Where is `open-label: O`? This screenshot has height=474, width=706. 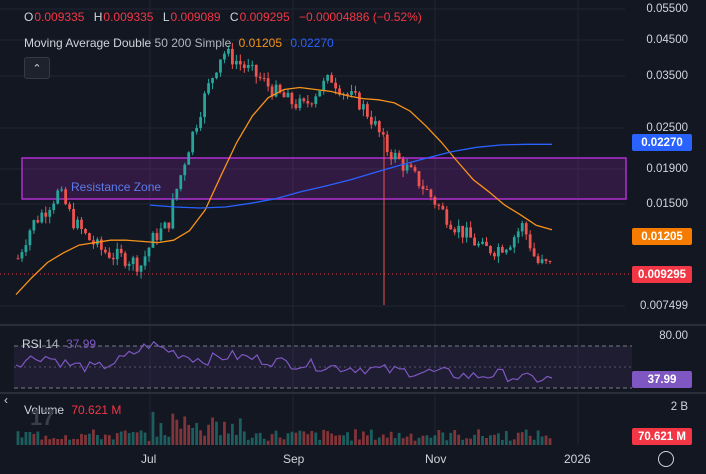 open-label: O is located at coordinates (29, 17).